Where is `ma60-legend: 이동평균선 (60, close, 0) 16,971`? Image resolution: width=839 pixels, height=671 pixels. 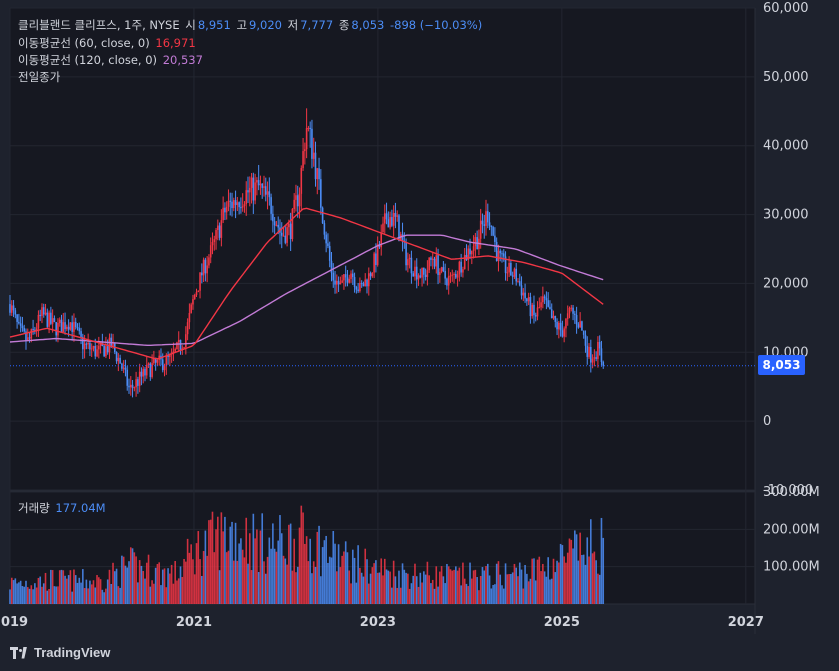
ma60-legend: 이동평균선 (60, close, 0) 16,971 is located at coordinates (108, 43).